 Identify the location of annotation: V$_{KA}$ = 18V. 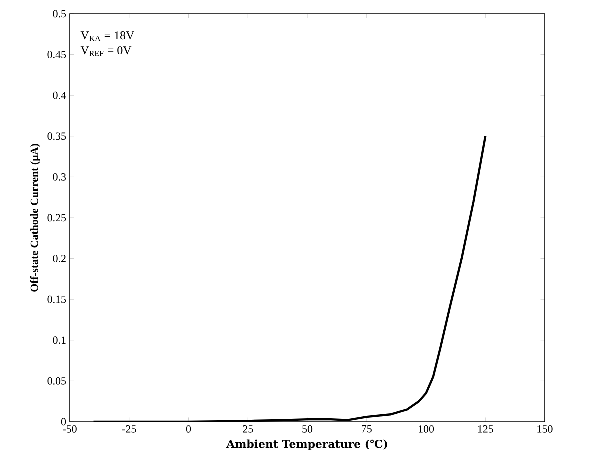
(107, 37).